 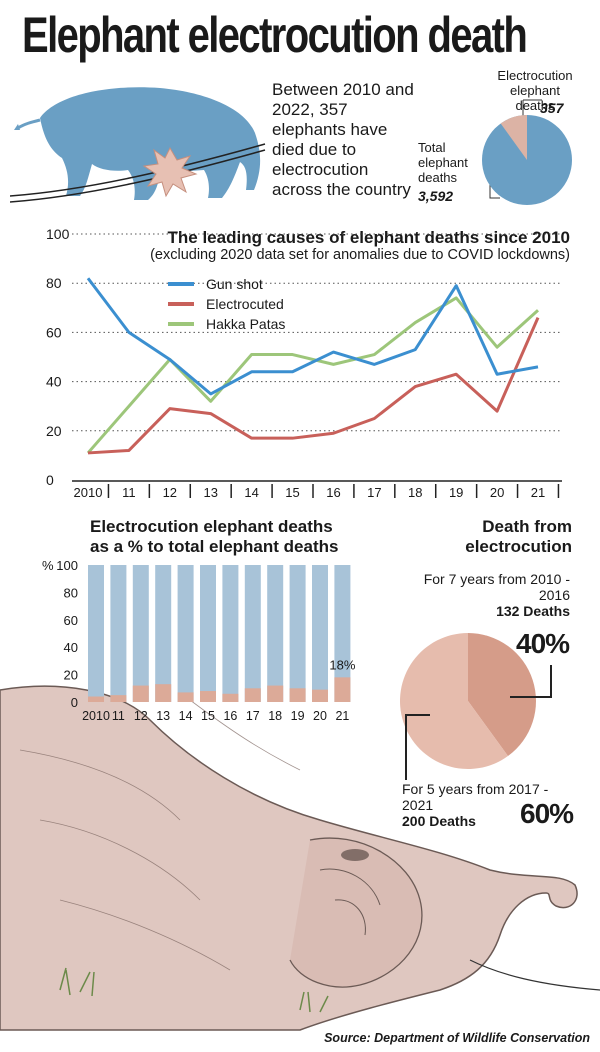 I want to click on bar-x-tick-label: 18, so click(x=275, y=716).